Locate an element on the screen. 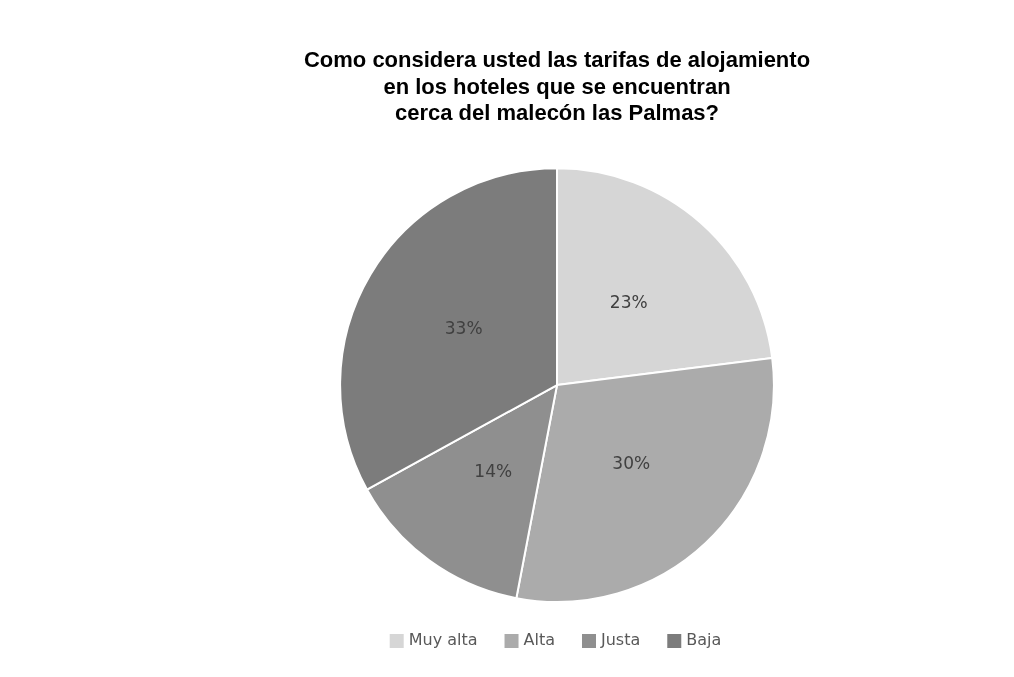 This screenshot has height=677, width=1014. legend-label: Justa is located at coordinates (620, 640).